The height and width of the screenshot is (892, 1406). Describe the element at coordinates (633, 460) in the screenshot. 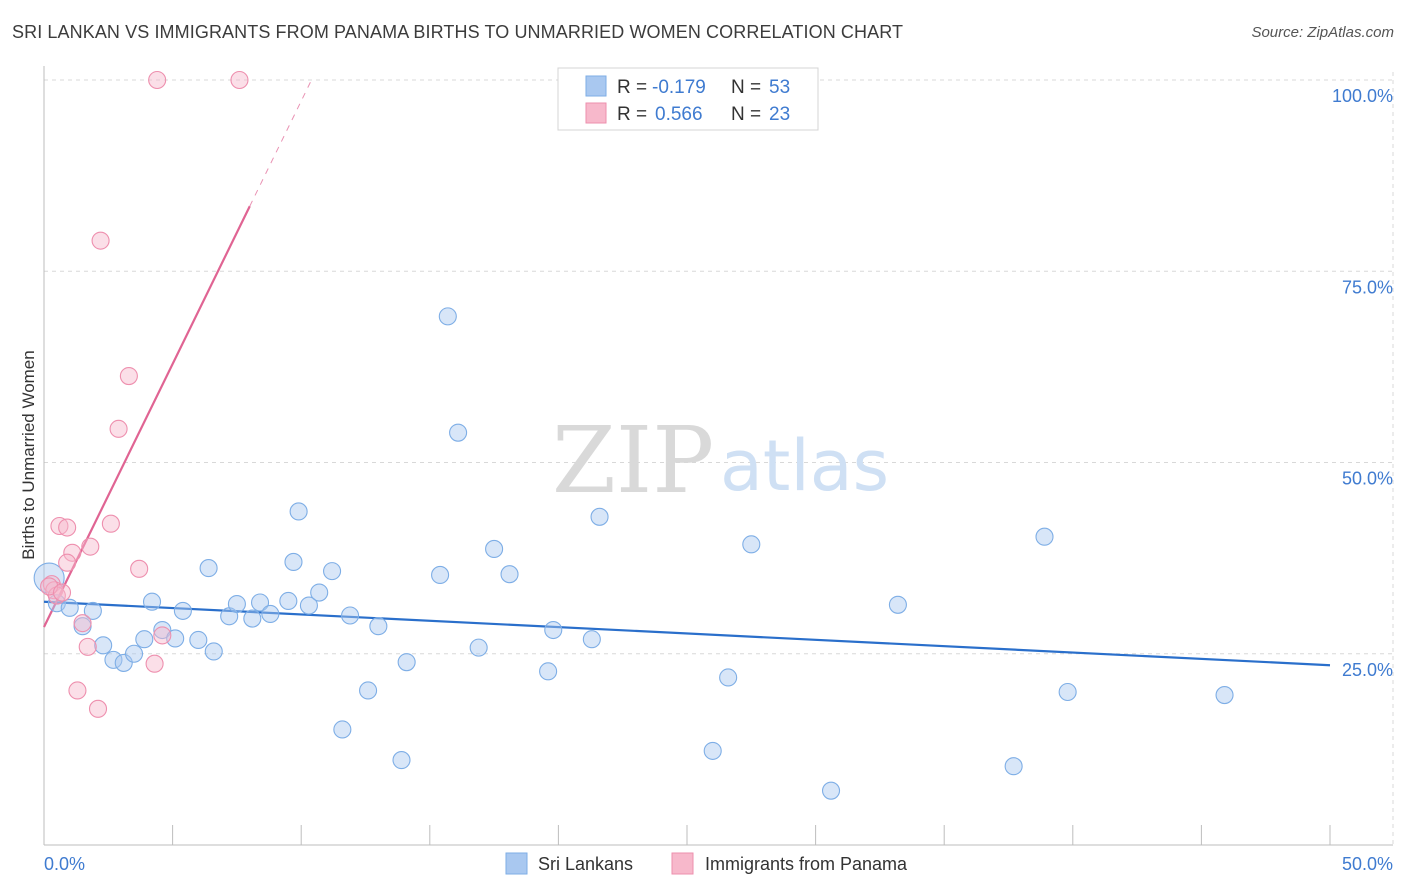

I see `watermark-zip: ZIP` at that location.